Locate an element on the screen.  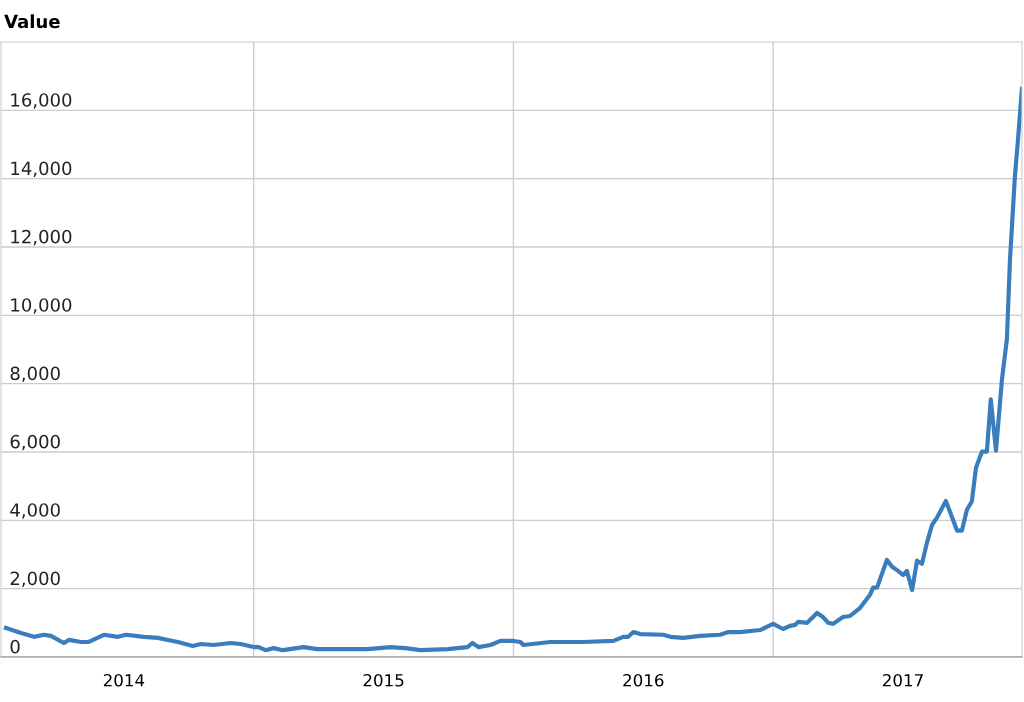
y-tick-label: 10,000 is located at coordinates (41, 306).